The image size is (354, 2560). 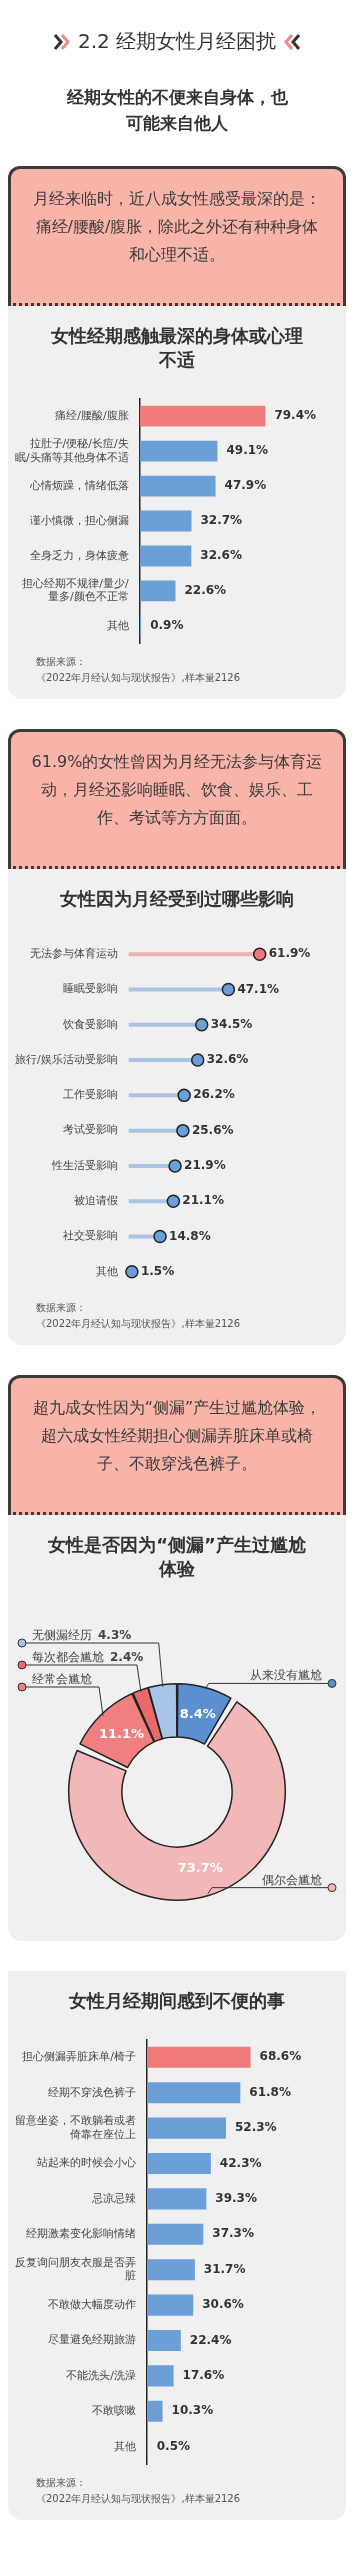 What do you see at coordinates (177, 236) in the screenshot?
I see `text: 月经来临时，近八成女性感受最深的是：痛经/腰酸/腹胀，除此之外还有种种身体和心理不适。` at bounding box center [177, 236].